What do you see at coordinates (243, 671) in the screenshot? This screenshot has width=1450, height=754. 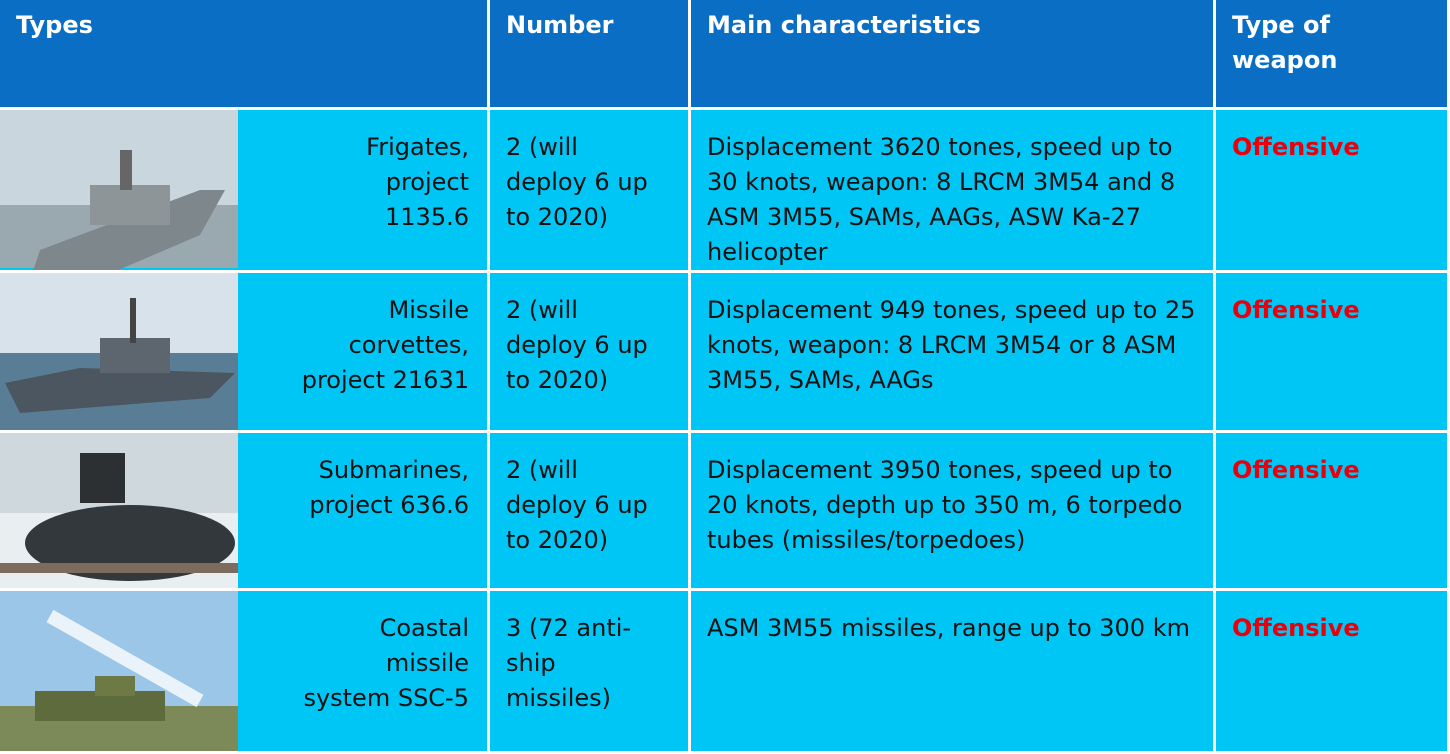 I see `type-name: Coastal missile system SSC-5` at bounding box center [243, 671].